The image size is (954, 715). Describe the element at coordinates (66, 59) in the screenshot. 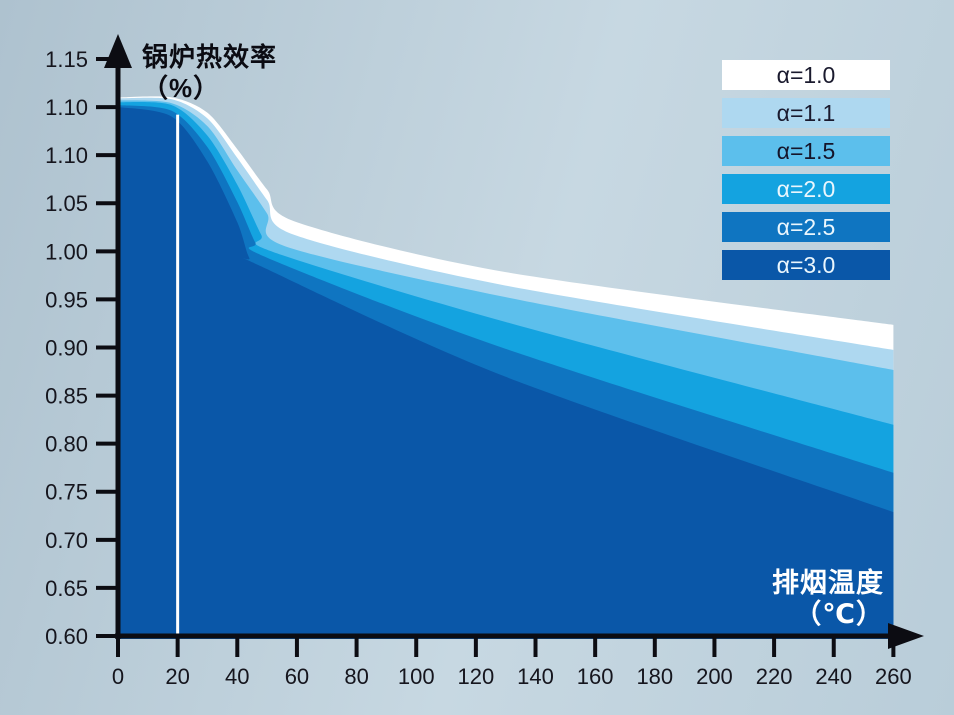

I see `y-tick-label: 1.15` at that location.